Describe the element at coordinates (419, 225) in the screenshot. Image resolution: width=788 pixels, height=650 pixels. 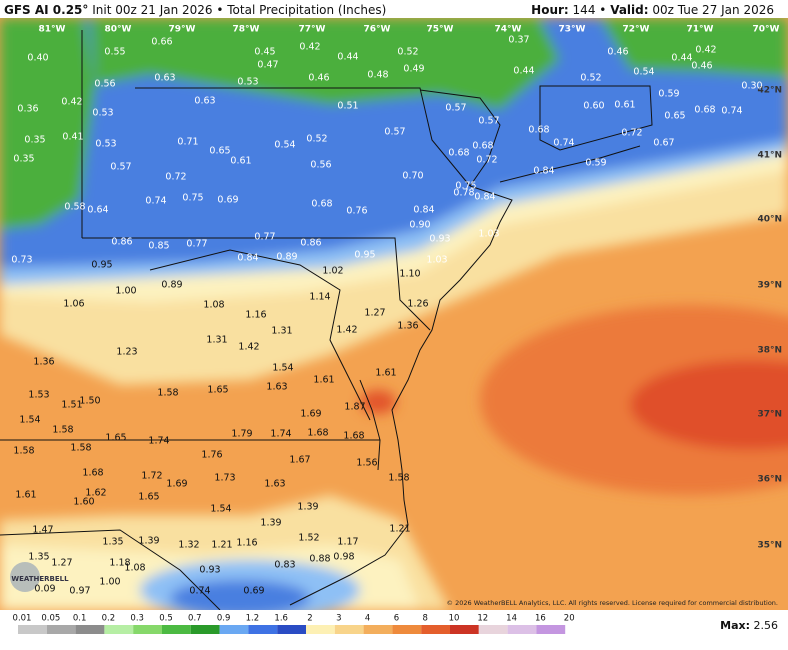
I see `precip-value: 0.90` at that location.